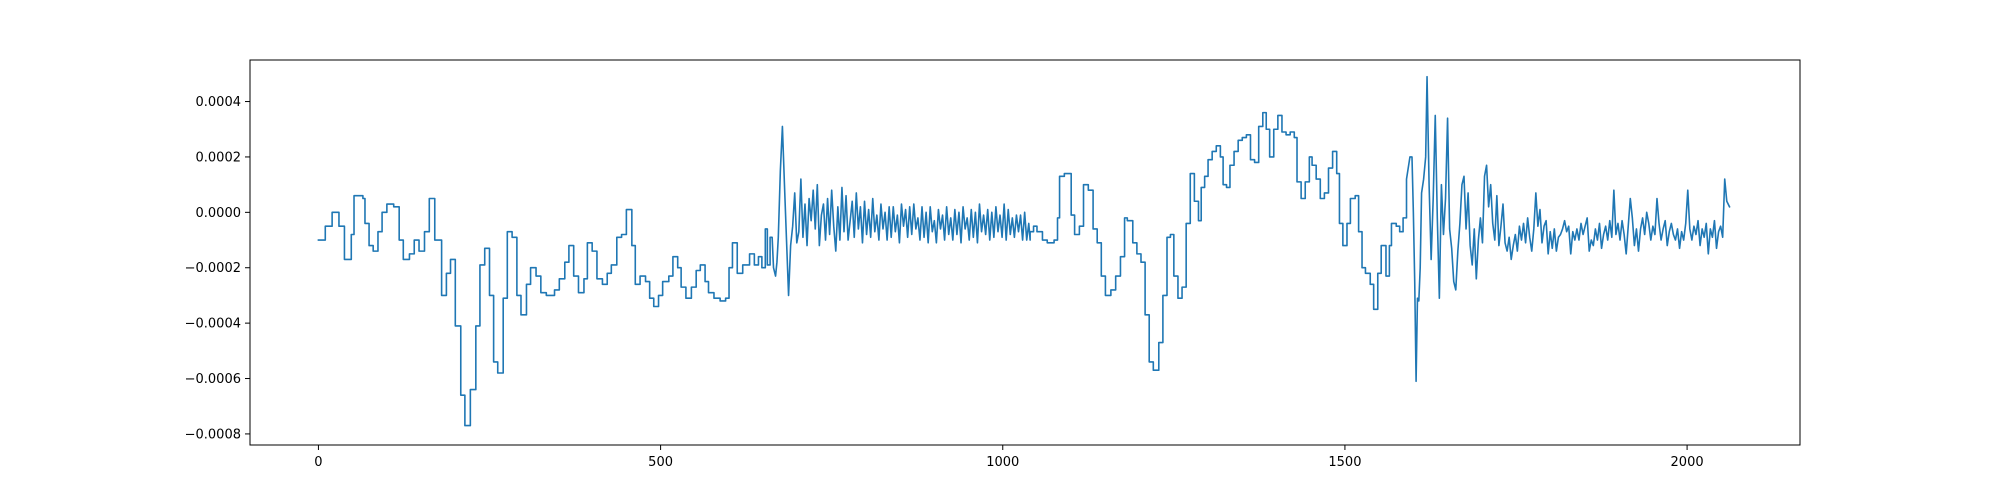  Describe the element at coordinates (219, 102) in the screenshot. I see `y-tick-label: 0.0004` at that location.